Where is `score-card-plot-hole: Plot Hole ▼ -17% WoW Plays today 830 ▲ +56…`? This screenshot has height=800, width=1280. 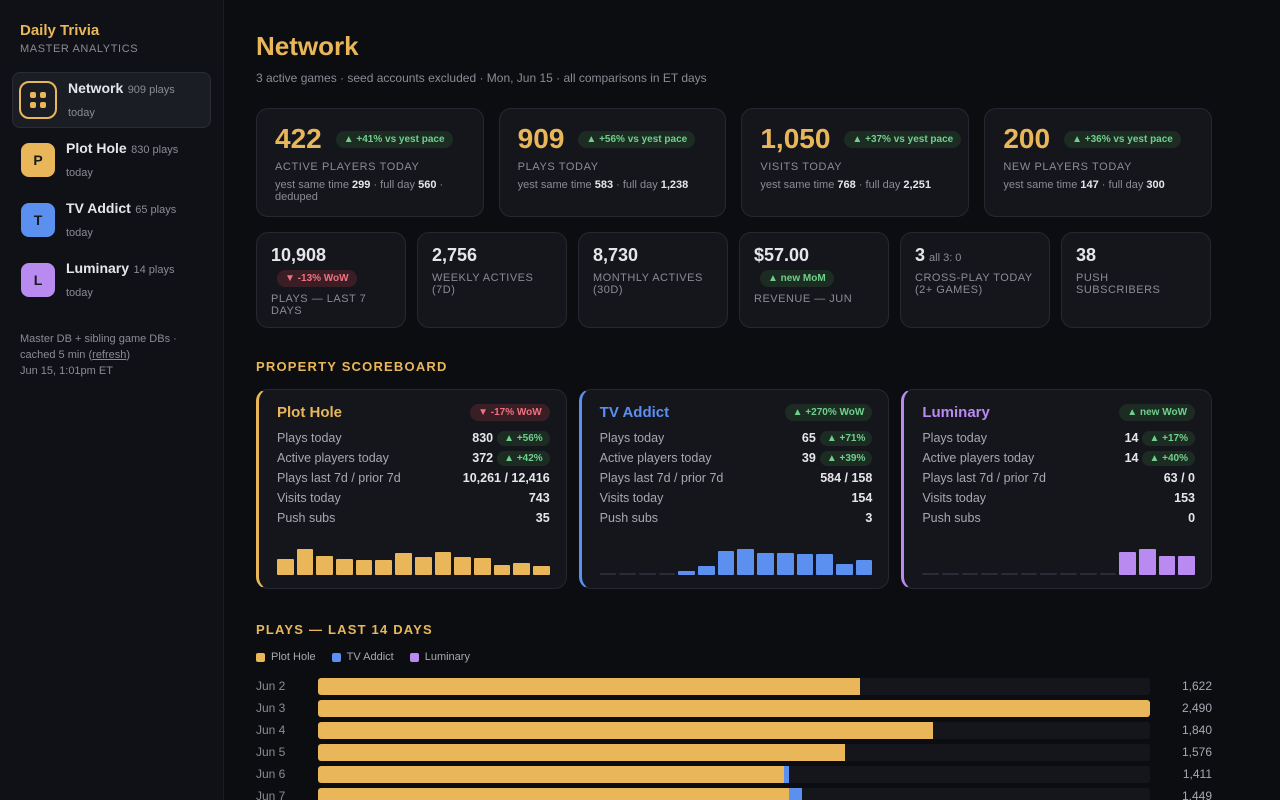
score-card-plot-hole: Plot Hole ▼ -17% WoW Plays today 830 ▲ +56… is located at coordinates (411, 489).